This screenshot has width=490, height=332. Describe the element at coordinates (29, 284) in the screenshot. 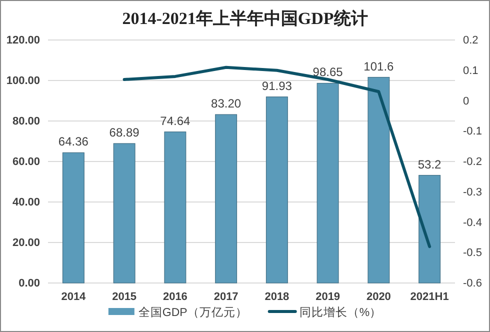

I see `y-tick-label: 0.00` at that location.